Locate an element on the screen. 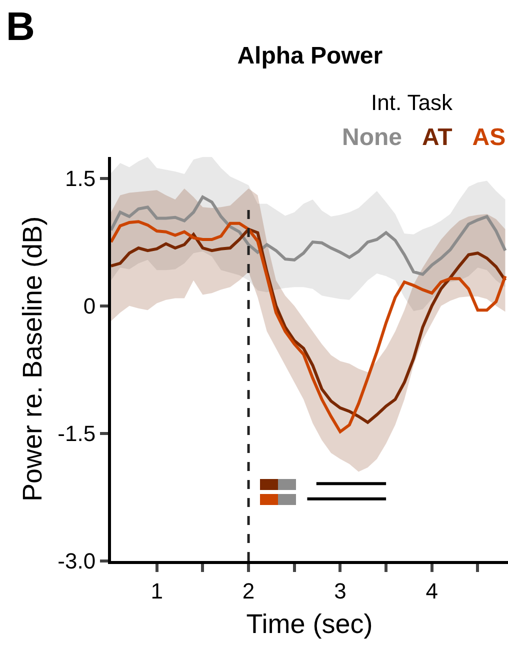  y-axis-title: Power re. Baseline (dB) is located at coordinates (33, 359).